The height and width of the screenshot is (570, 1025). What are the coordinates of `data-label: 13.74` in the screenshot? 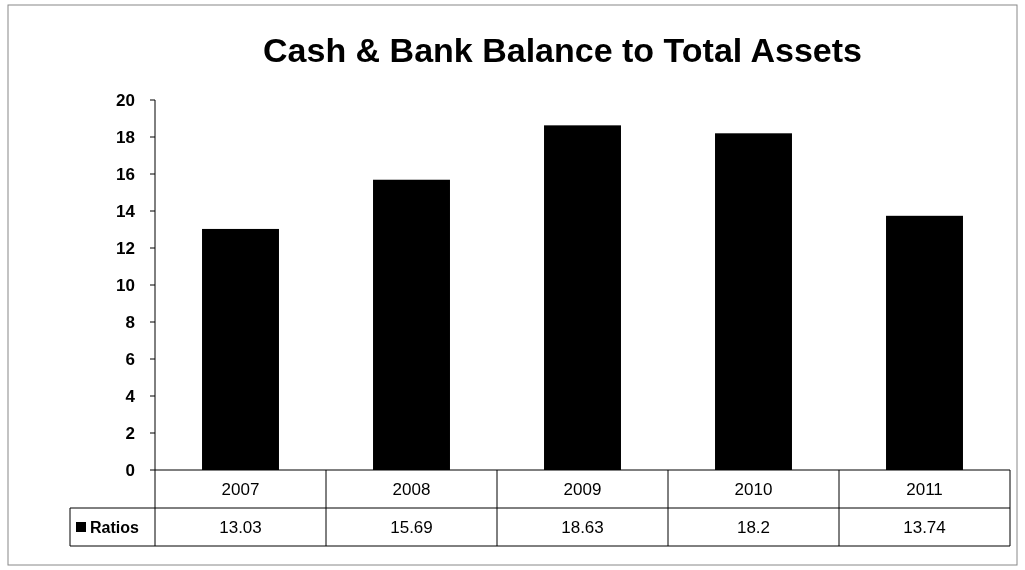 It's located at (924, 527).